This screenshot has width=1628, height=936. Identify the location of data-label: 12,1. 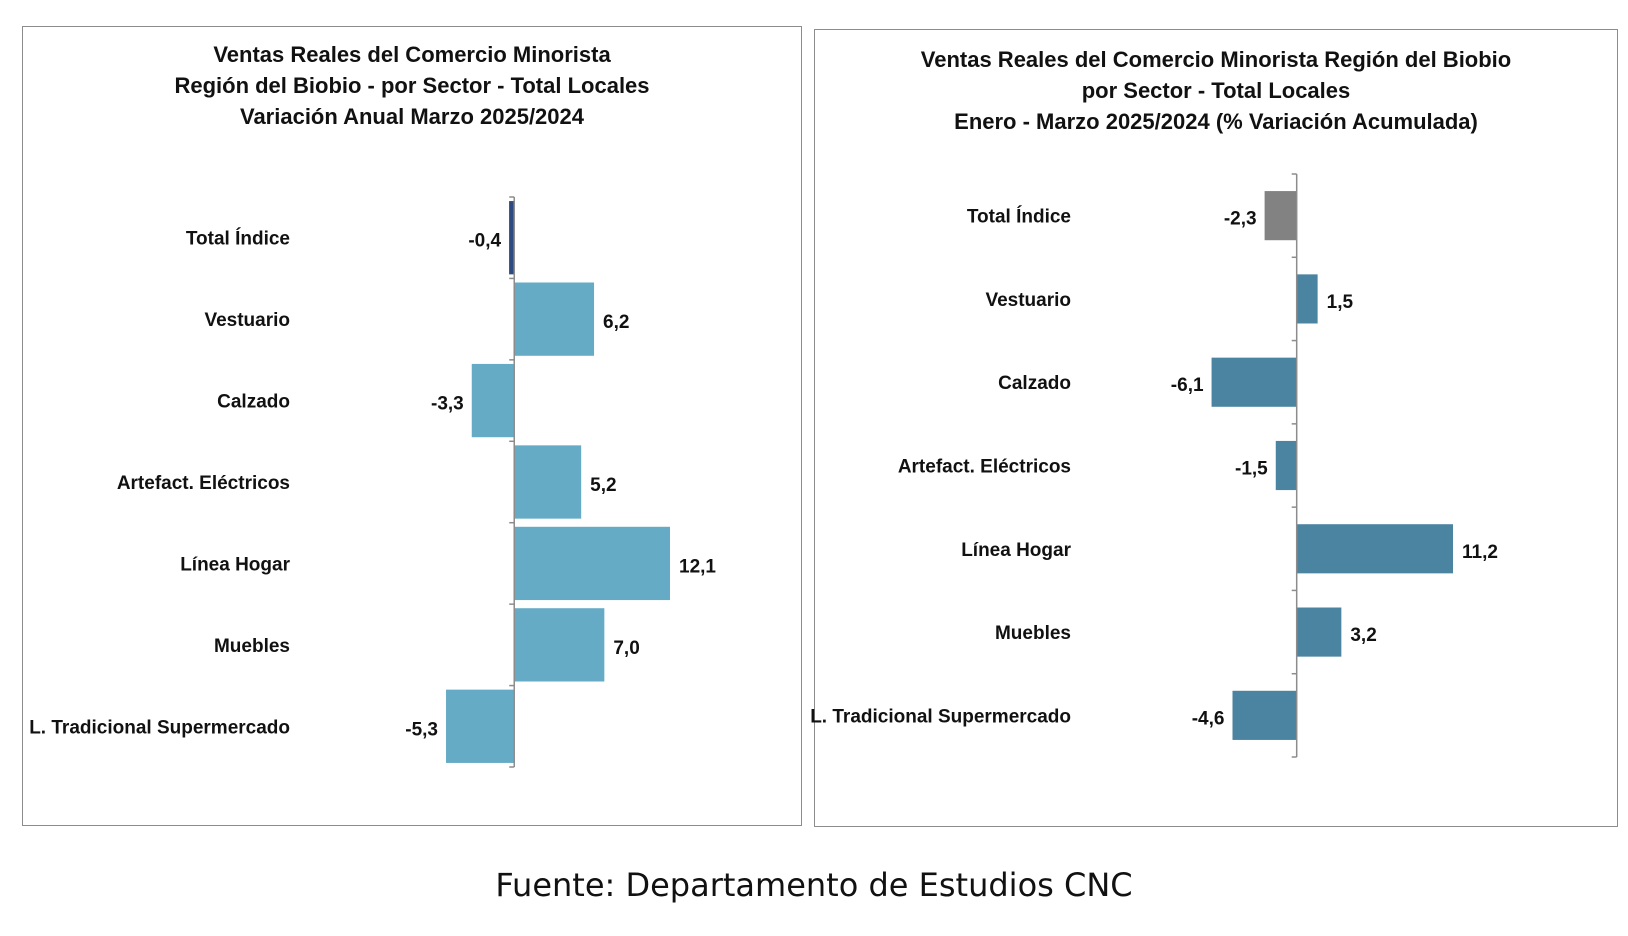
(697, 566).